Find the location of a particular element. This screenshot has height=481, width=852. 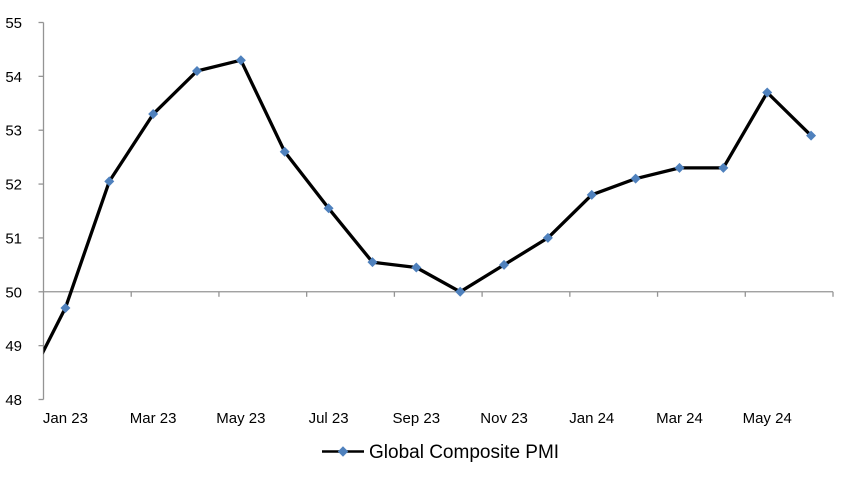

x-axis-tick-label: Jul 23 is located at coordinates (329, 418).